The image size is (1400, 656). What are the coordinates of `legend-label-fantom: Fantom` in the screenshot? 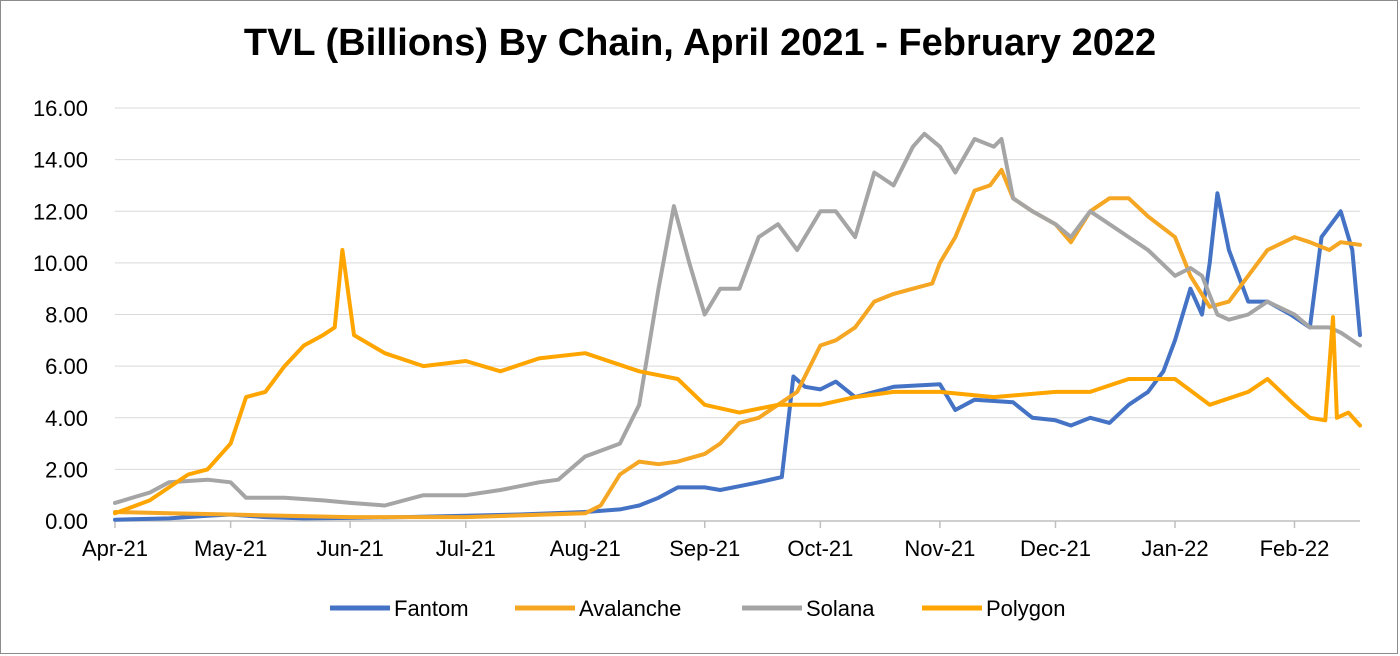 It's located at (431, 608).